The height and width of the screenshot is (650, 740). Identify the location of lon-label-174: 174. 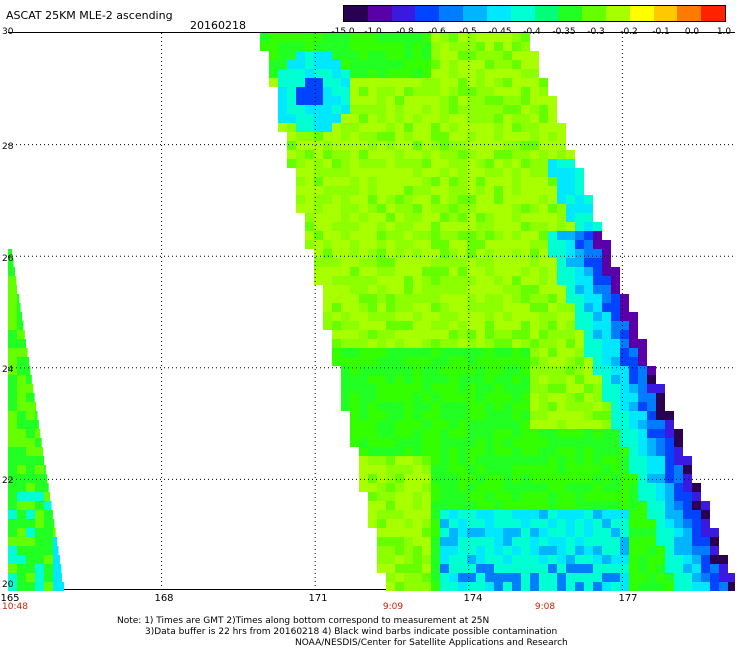
(473, 598).